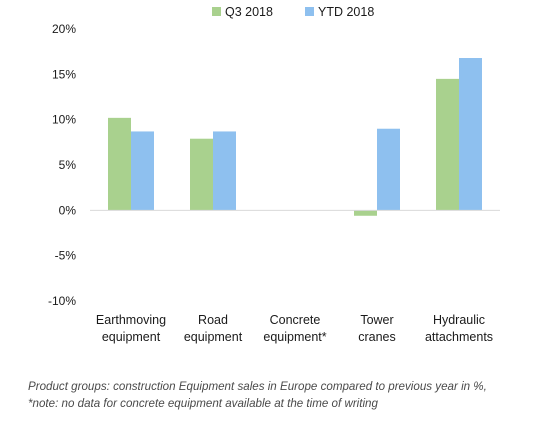 Image resolution: width=541 pixels, height=421 pixels. Describe the element at coordinates (64, 29) in the screenshot. I see `y-tick-label: 20%` at that location.